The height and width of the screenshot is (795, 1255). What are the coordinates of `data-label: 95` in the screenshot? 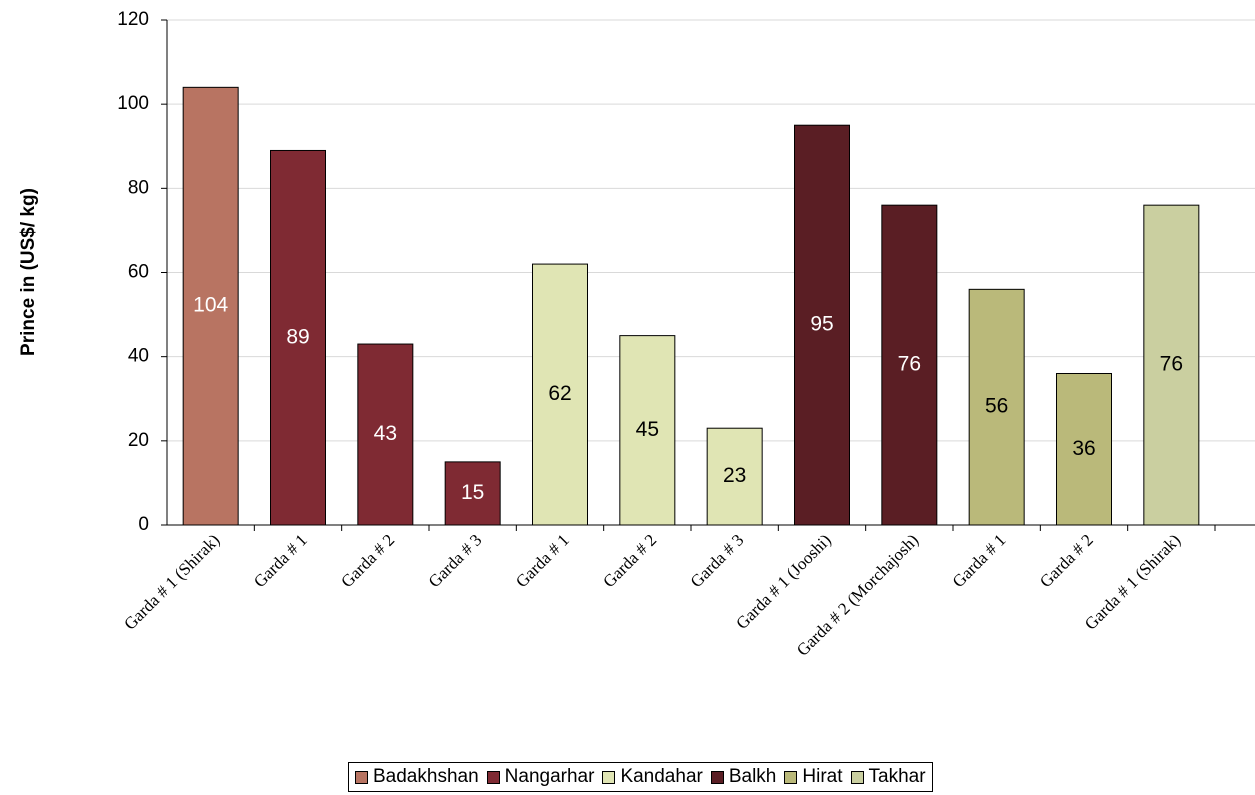 It's located at (821, 324).